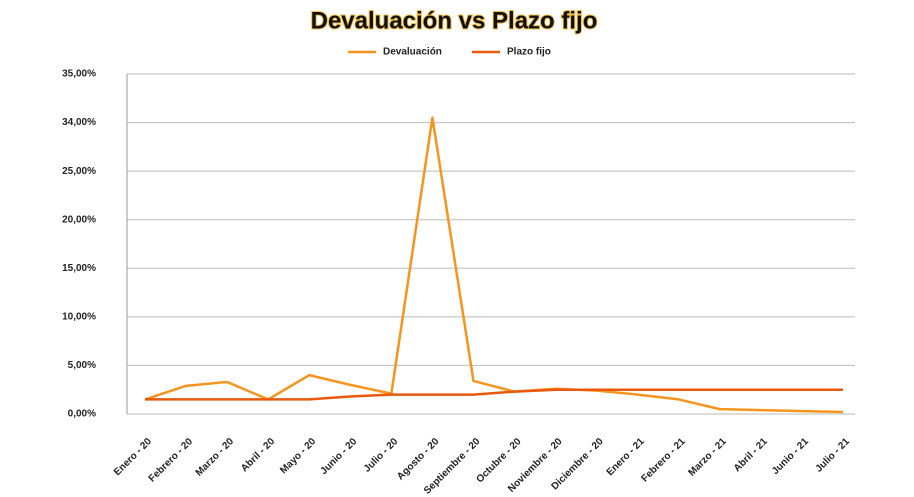 The width and height of the screenshot is (914, 497). Describe the element at coordinates (171, 460) in the screenshot. I see `x-tick-label: Febrero - 20` at that location.